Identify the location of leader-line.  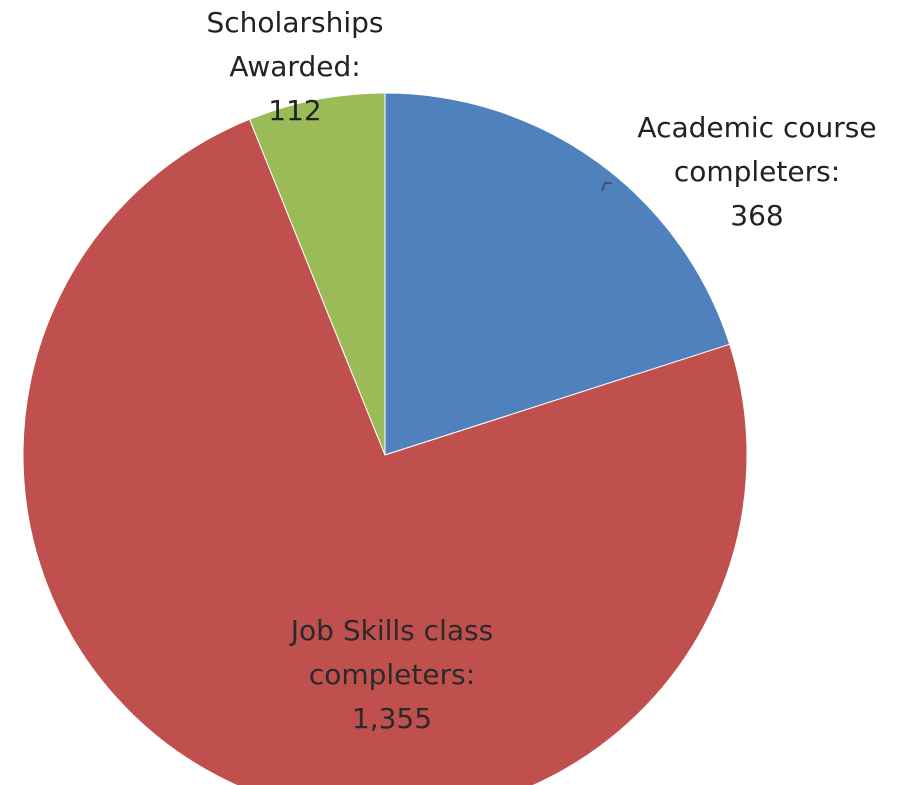
(606, 187).